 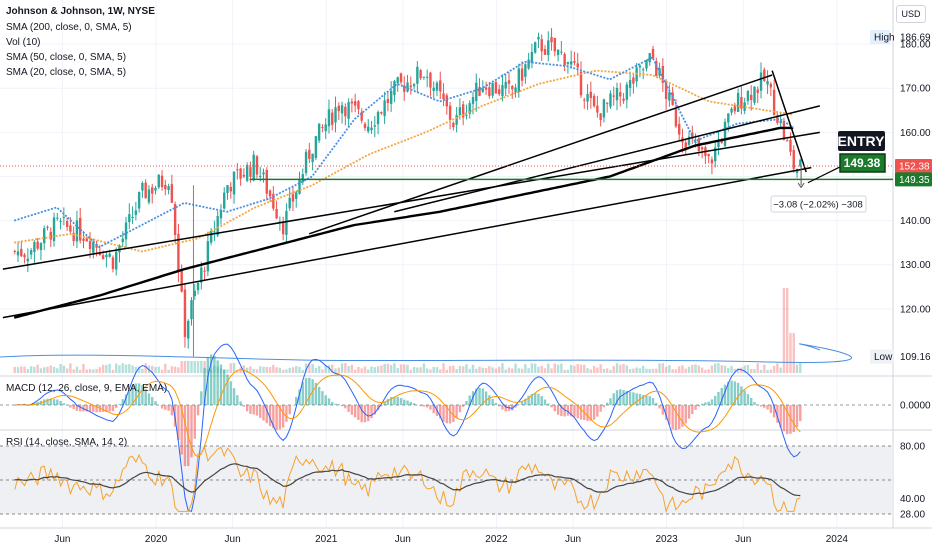 What do you see at coordinates (915, 357) in the screenshot?
I see `low-value: 109.16` at bounding box center [915, 357].